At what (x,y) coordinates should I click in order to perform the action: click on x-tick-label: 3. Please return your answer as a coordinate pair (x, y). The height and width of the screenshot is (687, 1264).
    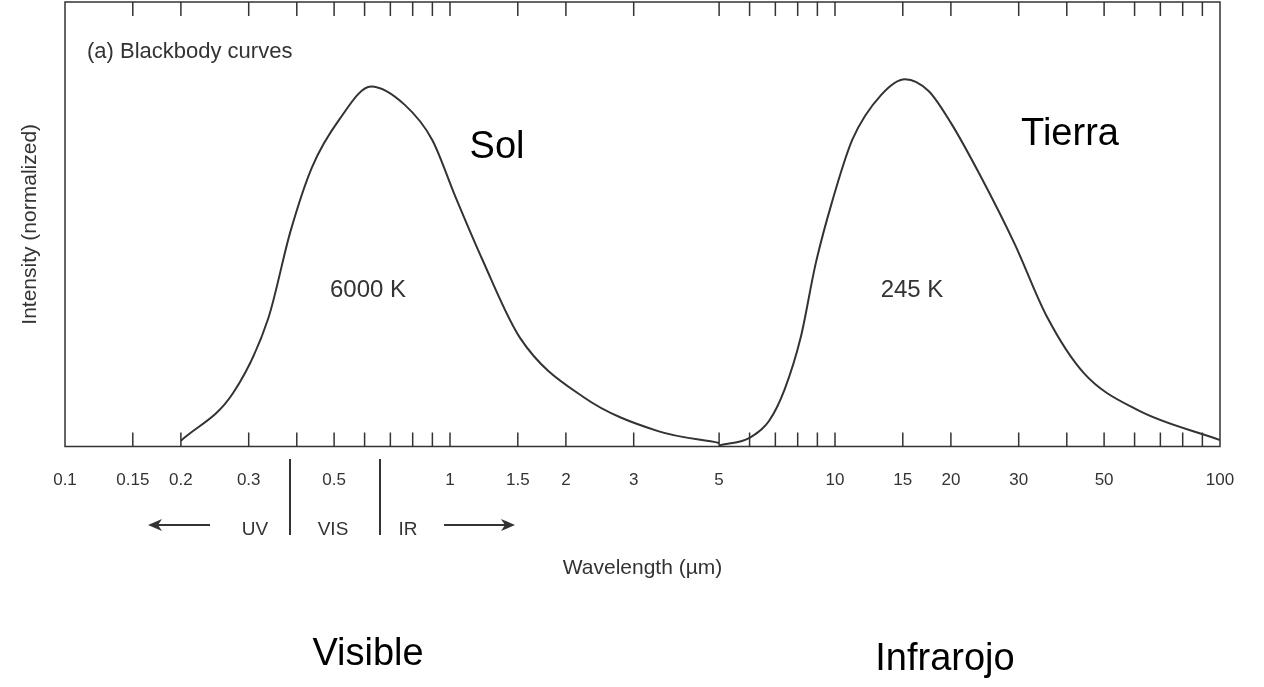
    Looking at the image, I should click on (633, 480).